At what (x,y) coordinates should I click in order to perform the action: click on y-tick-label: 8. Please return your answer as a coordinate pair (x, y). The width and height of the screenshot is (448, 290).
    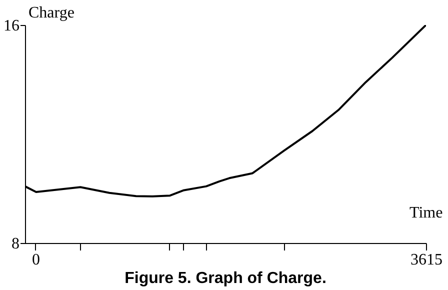
    Looking at the image, I should click on (16, 244).